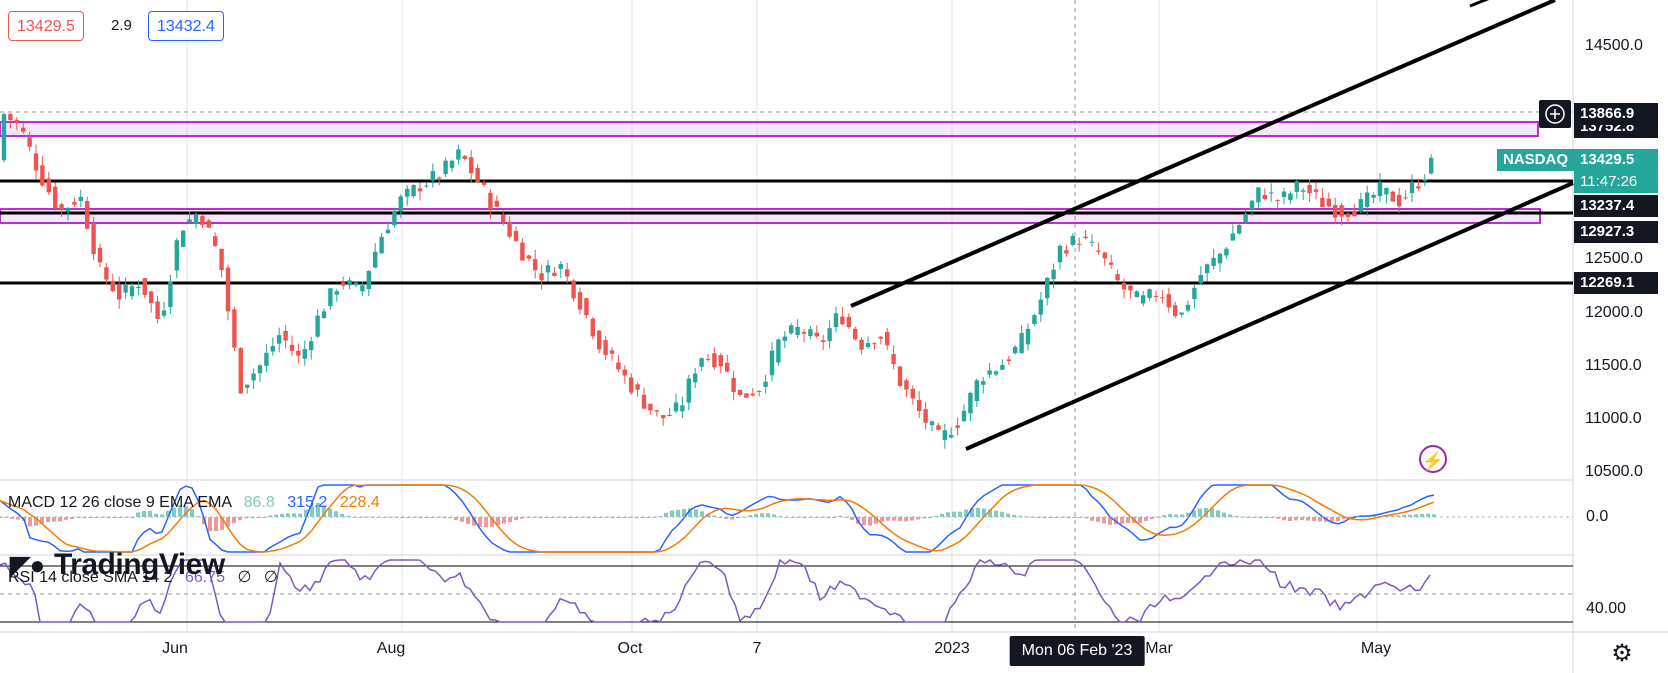  What do you see at coordinates (1616, 206) in the screenshot?
I see `level-label: 13237.4` at bounding box center [1616, 206].